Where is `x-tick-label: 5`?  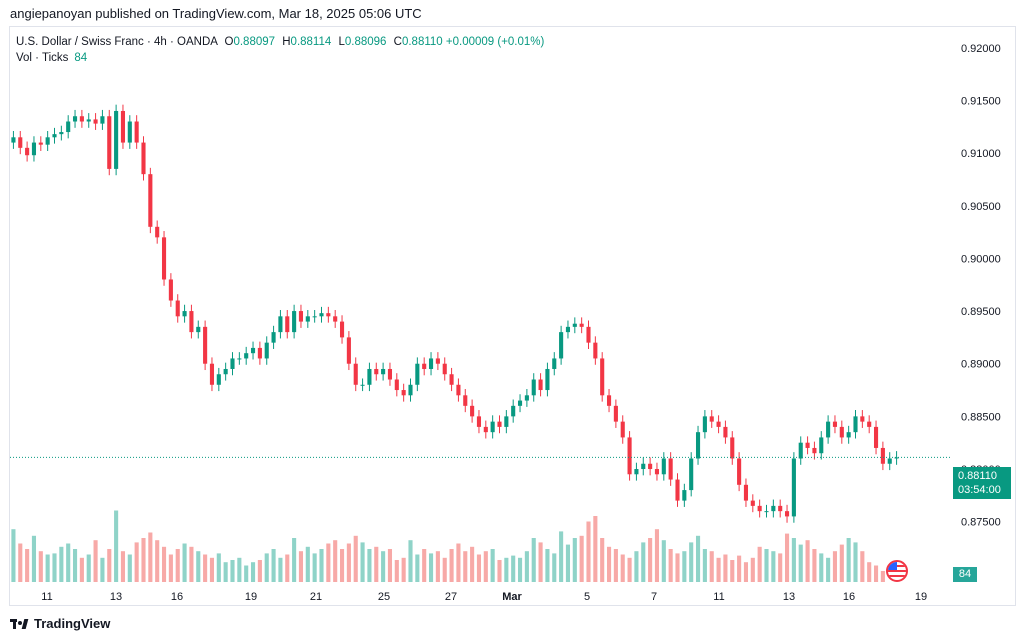 x-tick-label: 5 is located at coordinates (587, 597).